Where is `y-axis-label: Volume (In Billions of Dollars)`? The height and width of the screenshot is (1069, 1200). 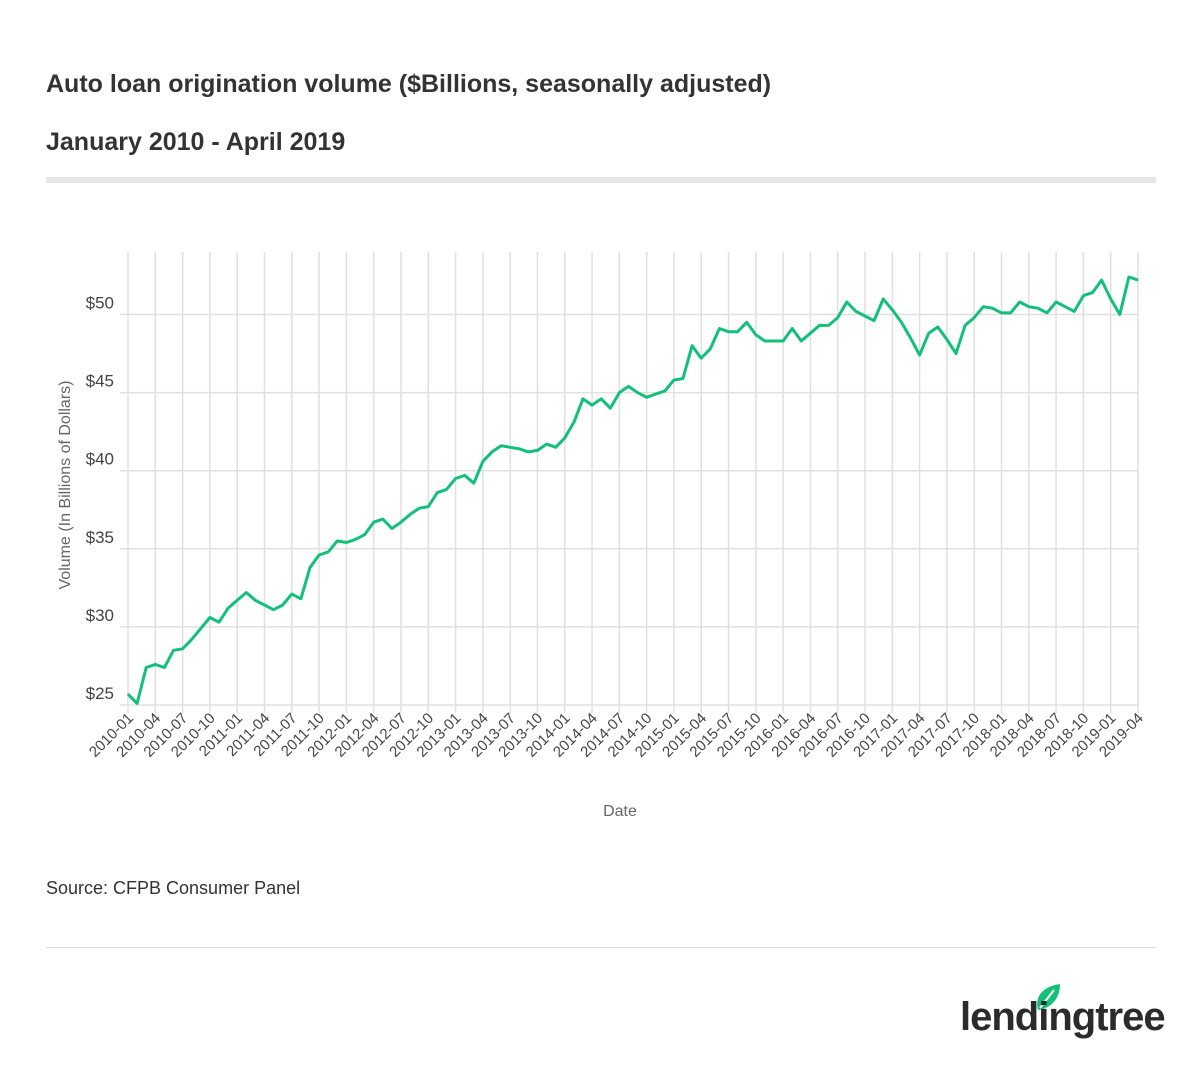
y-axis-label: Volume (In Billions of Dollars) is located at coordinates (65, 485).